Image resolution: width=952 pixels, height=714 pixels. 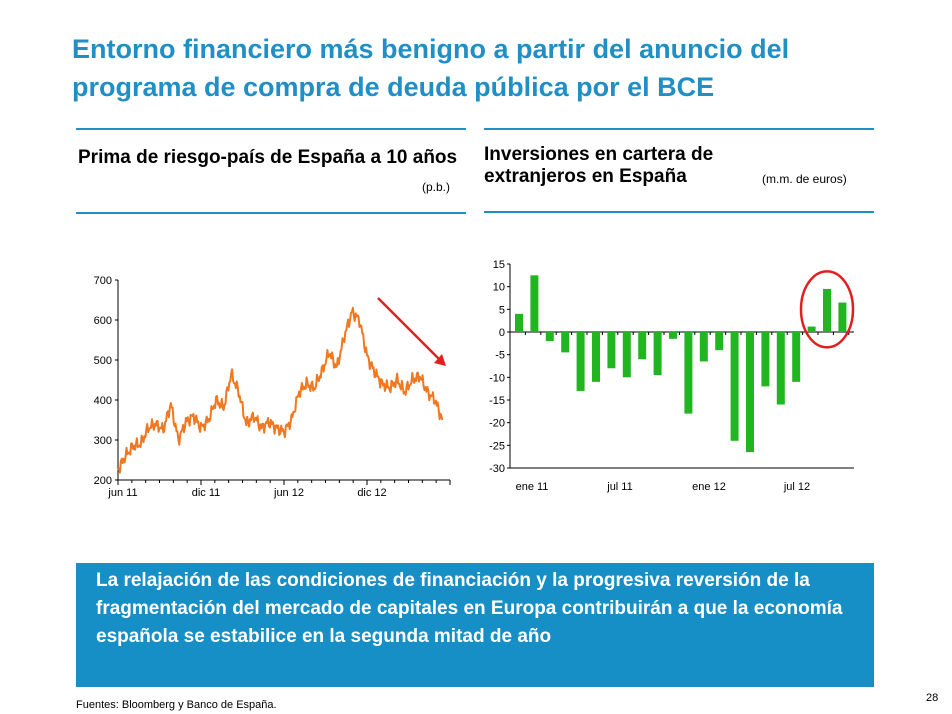 What do you see at coordinates (497, 378) in the screenshot?
I see `y-tick-label: -10` at bounding box center [497, 378].